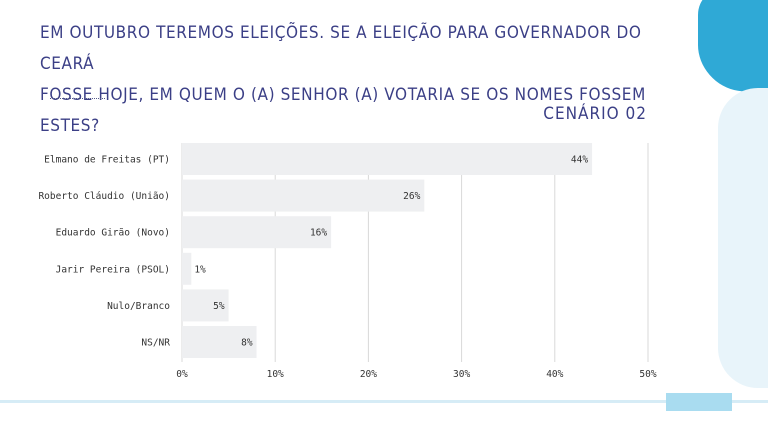 This screenshot has height=421, width=768. What do you see at coordinates (113, 233) in the screenshot?
I see `category-label: Eduardo Girão (Novo)` at bounding box center [113, 233].